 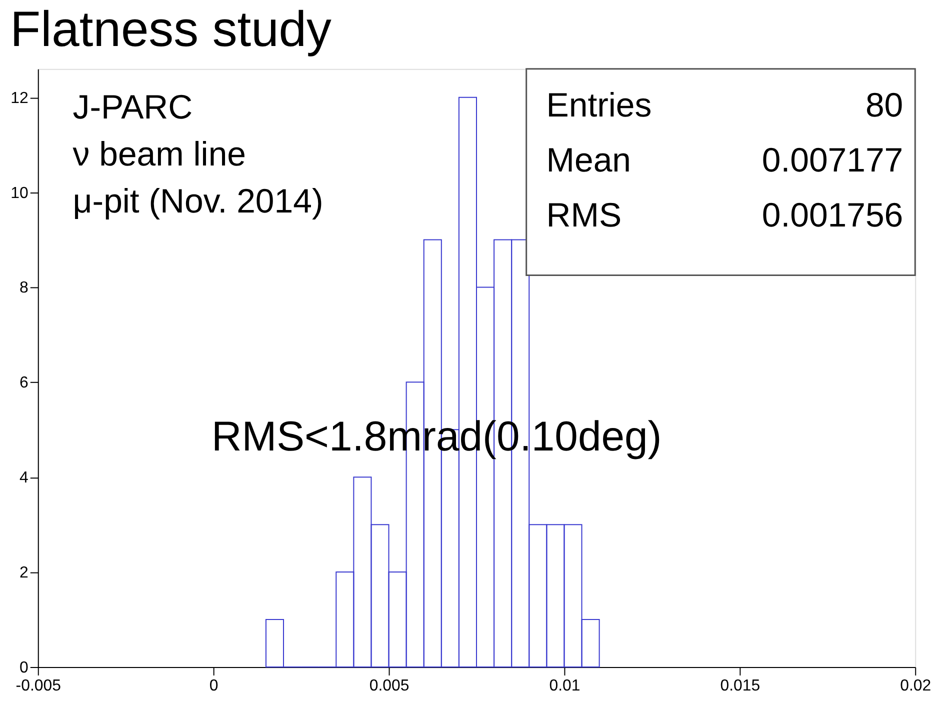 What do you see at coordinates (39, 685) in the screenshot?
I see `x-tick-label: -0.005` at bounding box center [39, 685].